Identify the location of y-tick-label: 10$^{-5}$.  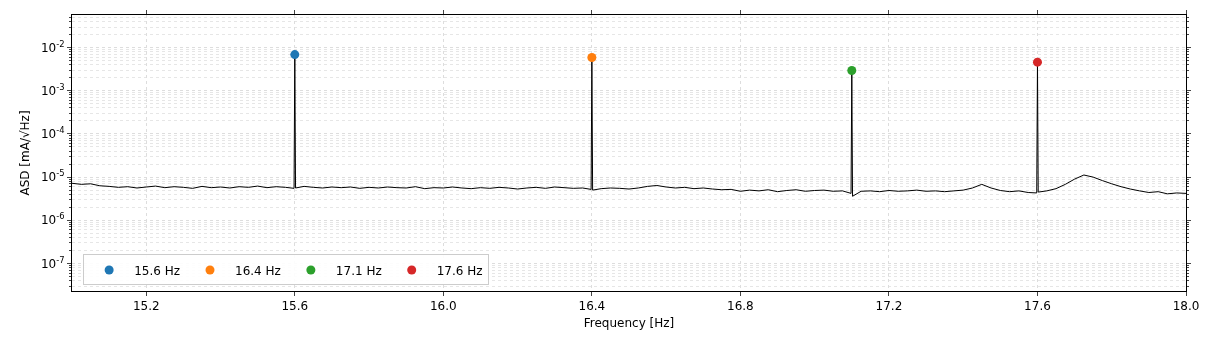
(52, 176).